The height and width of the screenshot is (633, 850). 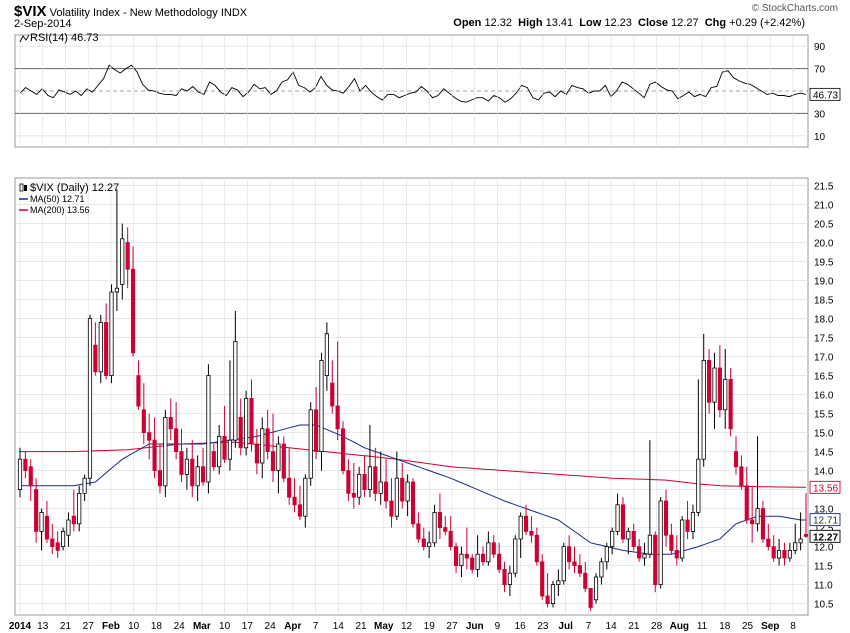 I want to click on x-axis-label: 27, so click(x=452, y=626).